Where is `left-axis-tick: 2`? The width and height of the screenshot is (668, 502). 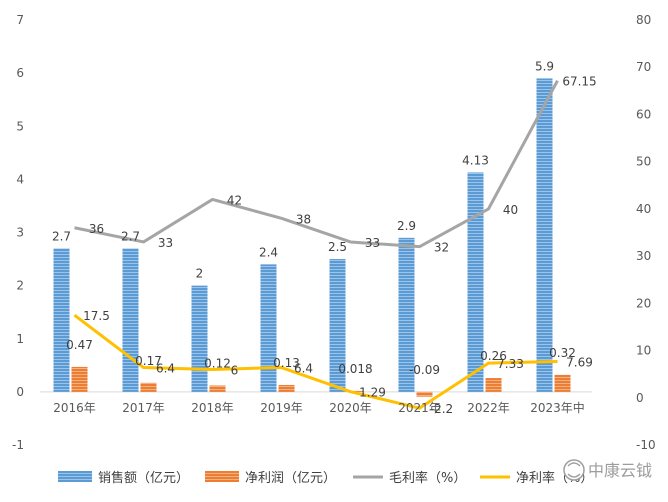 left-axis-tick: 2 is located at coordinates (20, 286).